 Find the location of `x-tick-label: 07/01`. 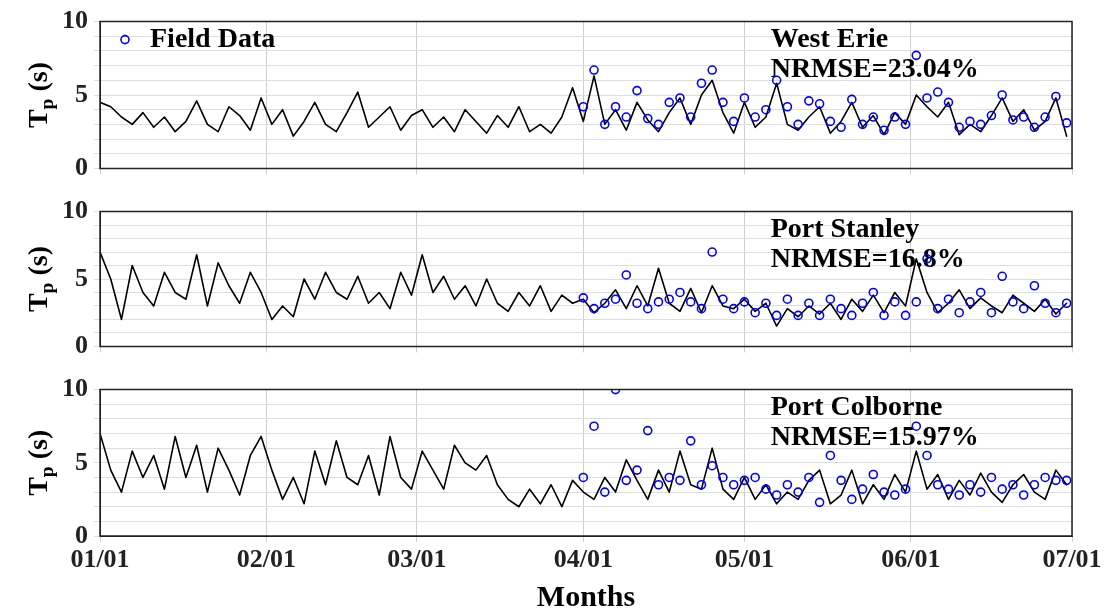

x-tick-label: 07/01 is located at coordinates (1072, 559).